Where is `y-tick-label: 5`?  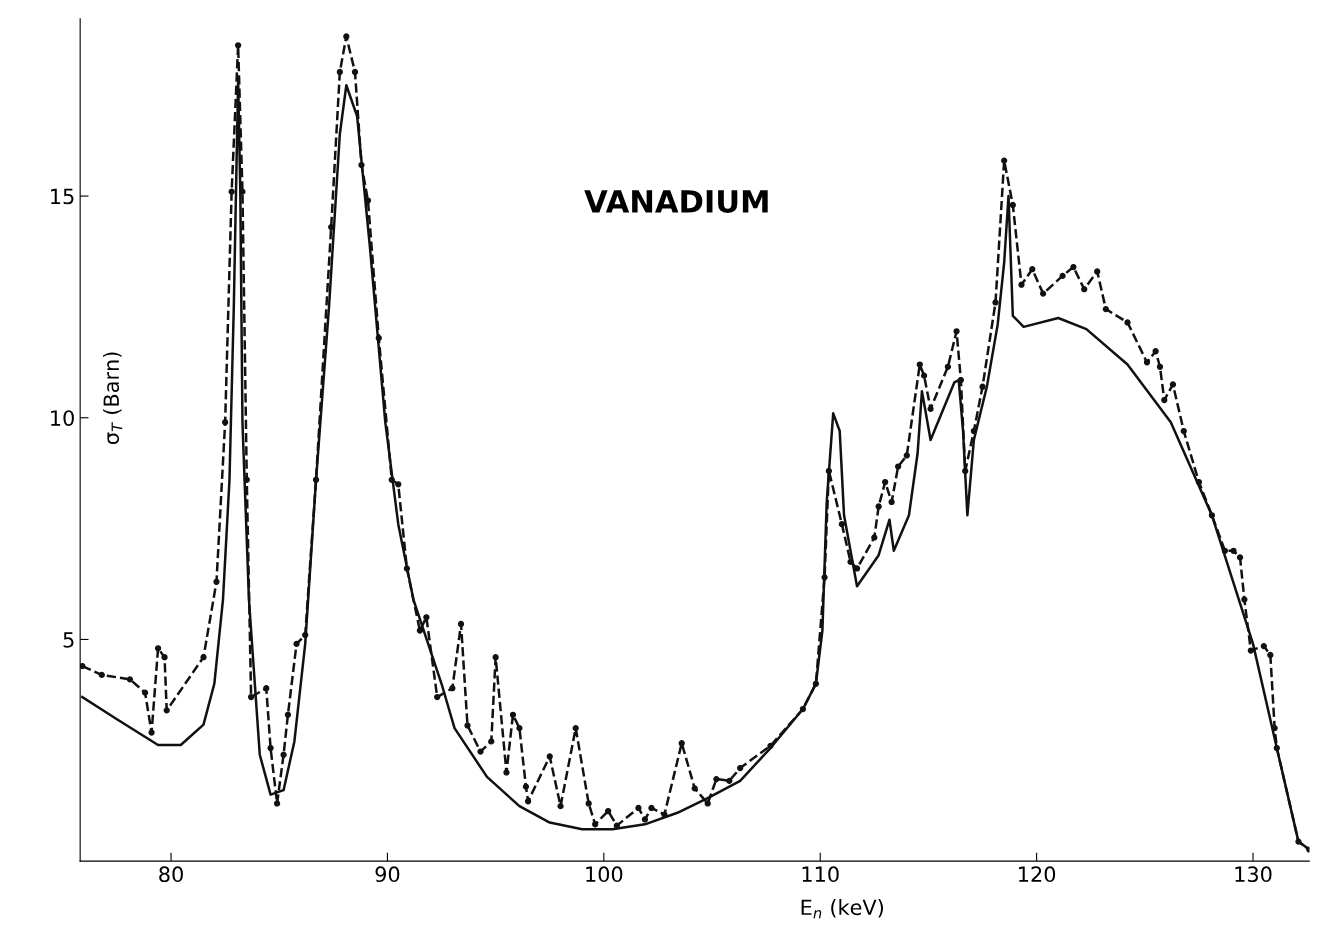
y-tick-label: 5 is located at coordinates (68, 640).